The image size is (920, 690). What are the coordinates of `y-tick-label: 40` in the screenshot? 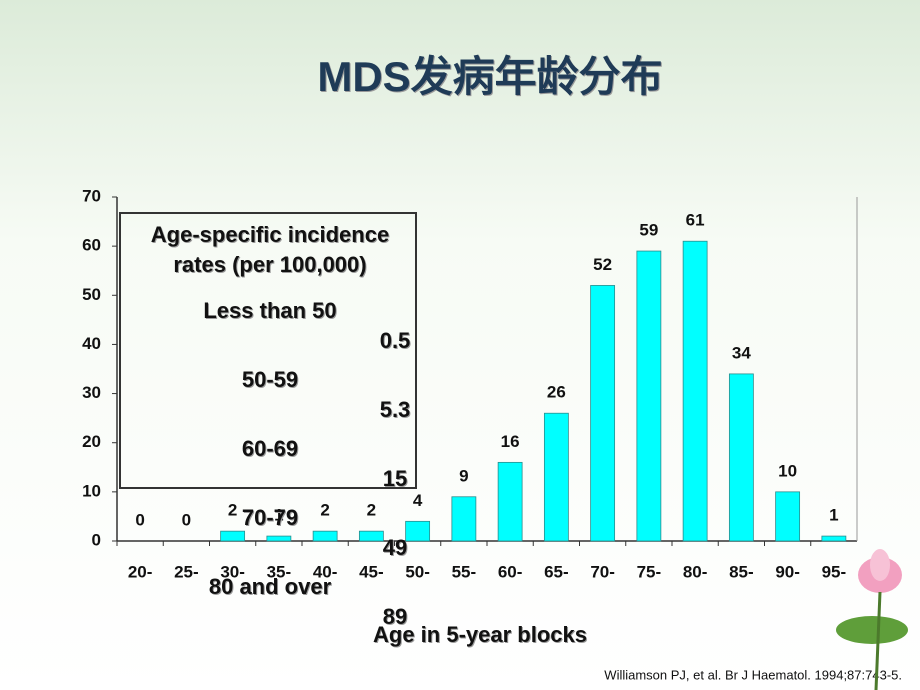 It's located at (91, 343).